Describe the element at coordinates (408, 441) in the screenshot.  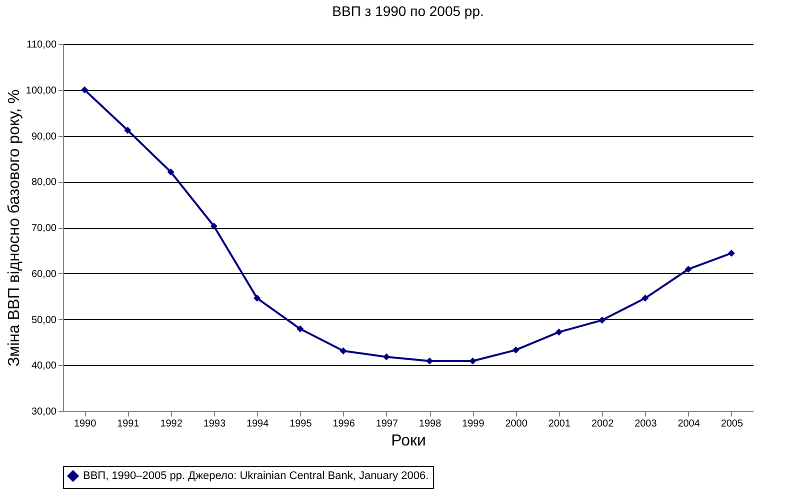
I see `x-axis-title: Роки` at that location.